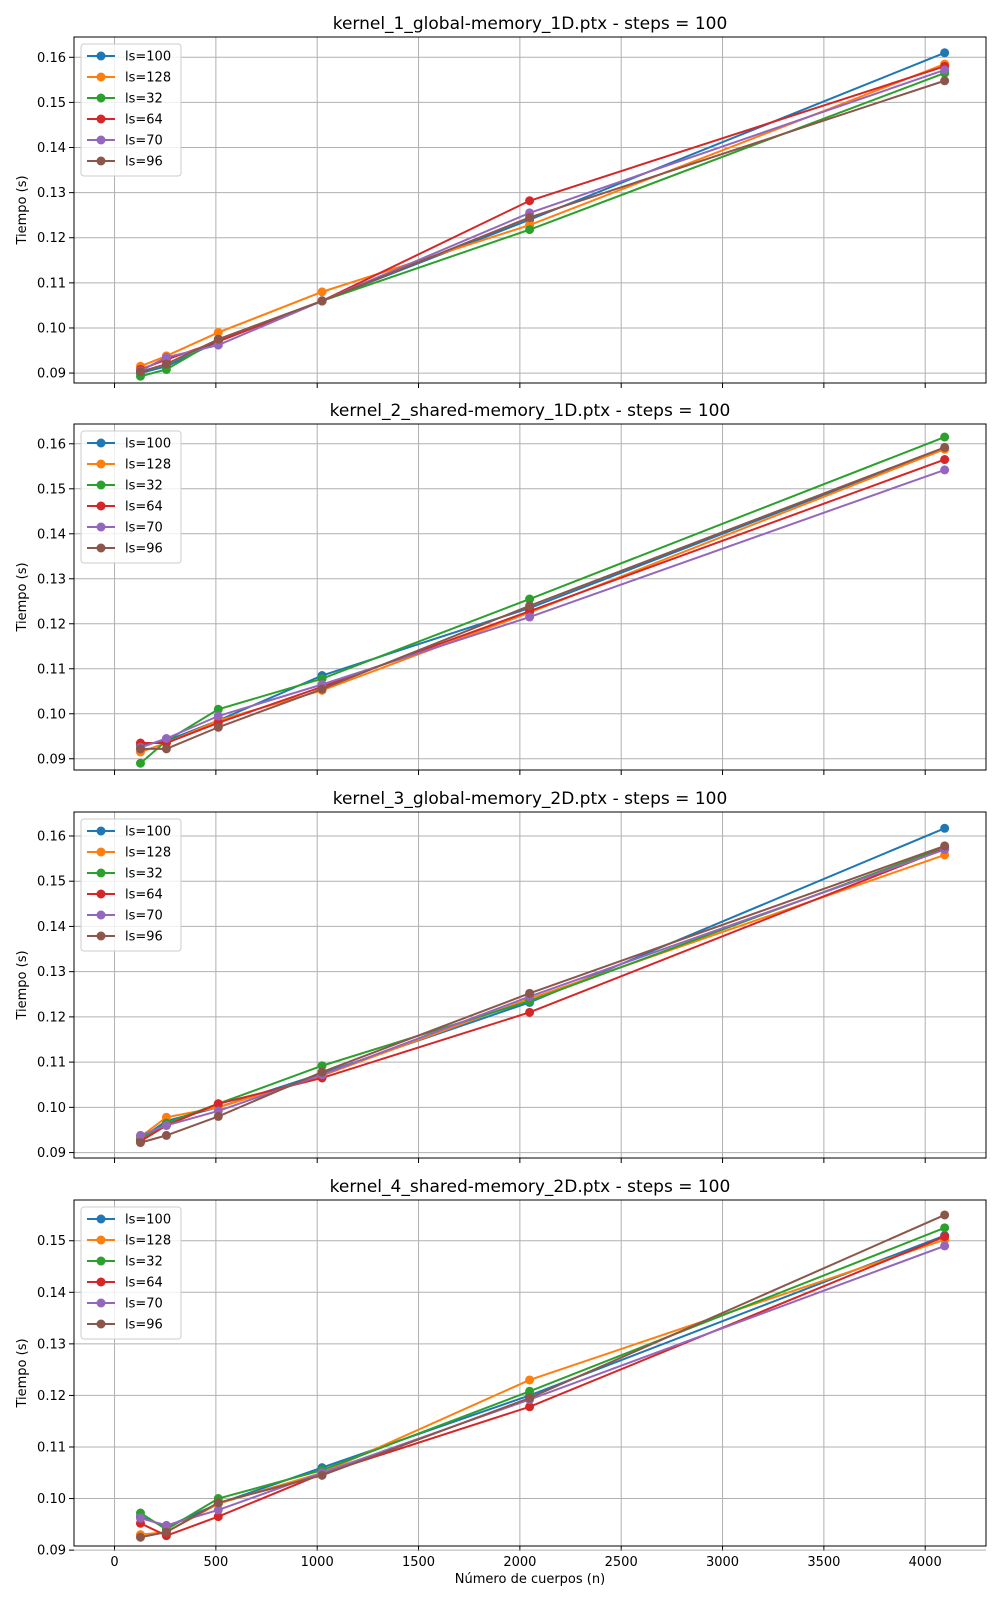  What do you see at coordinates (519, 1562) in the screenshot?
I see `x-tick-label: 2000` at bounding box center [519, 1562].